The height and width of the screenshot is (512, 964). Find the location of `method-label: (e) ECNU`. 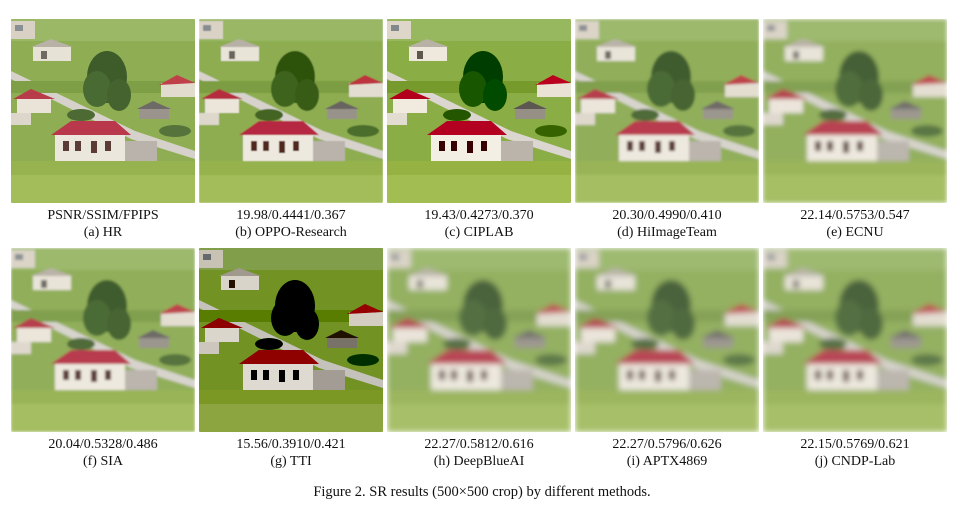

method-label: (e) ECNU is located at coordinates (855, 232).